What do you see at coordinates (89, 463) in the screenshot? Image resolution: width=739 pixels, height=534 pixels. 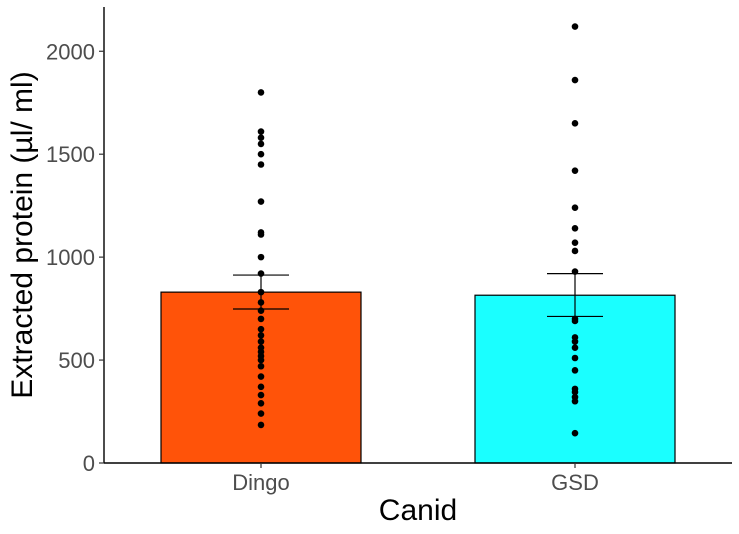 I see `y-tick-label: 0` at bounding box center [89, 463].